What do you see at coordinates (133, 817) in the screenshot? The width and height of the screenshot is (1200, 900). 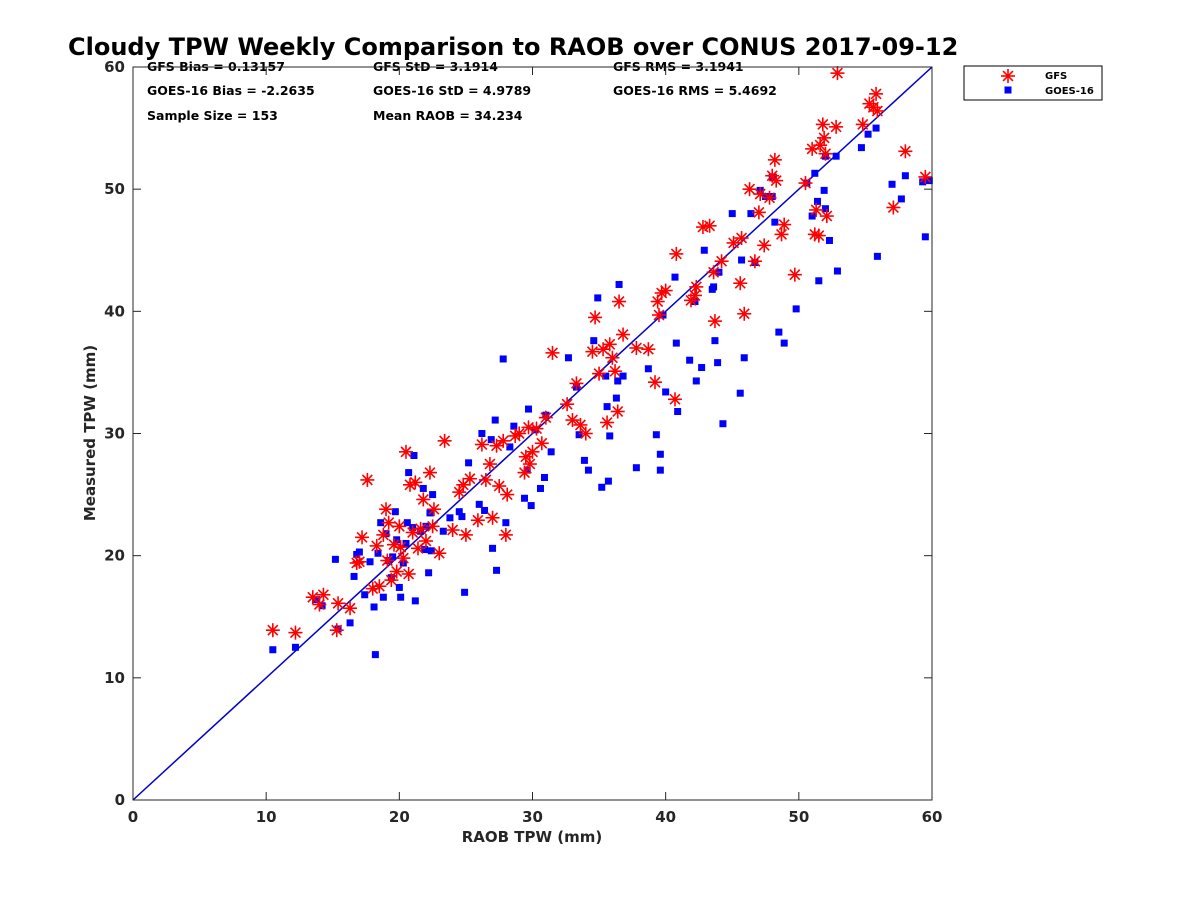 I see `x-tick-label-0: 0` at bounding box center [133, 817].